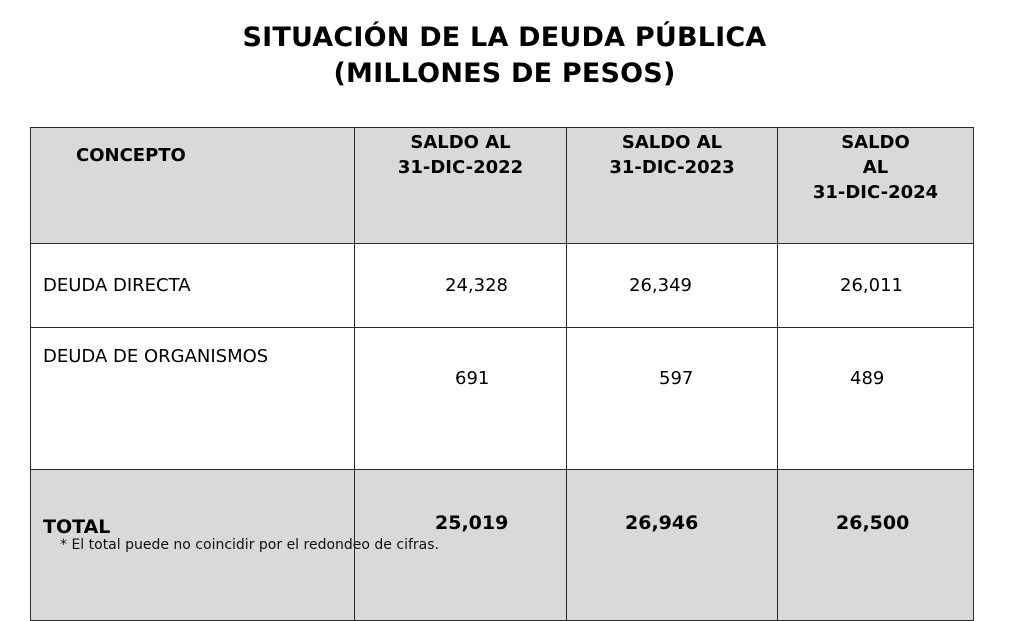 This screenshot has height=621, width=1009. Describe the element at coordinates (460, 285) in the screenshot. I see `value-deuda-directa-2022: 24,328` at that location.